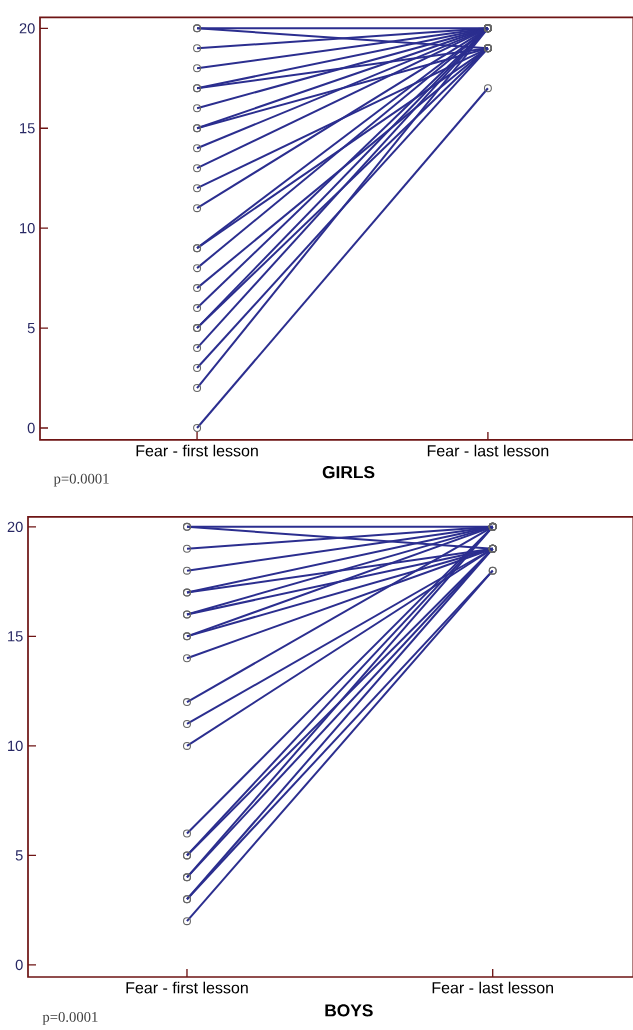 This screenshot has width=633, height=1030. Describe the element at coordinates (349, 1010) in the screenshot. I see `text: BOYS` at that location.